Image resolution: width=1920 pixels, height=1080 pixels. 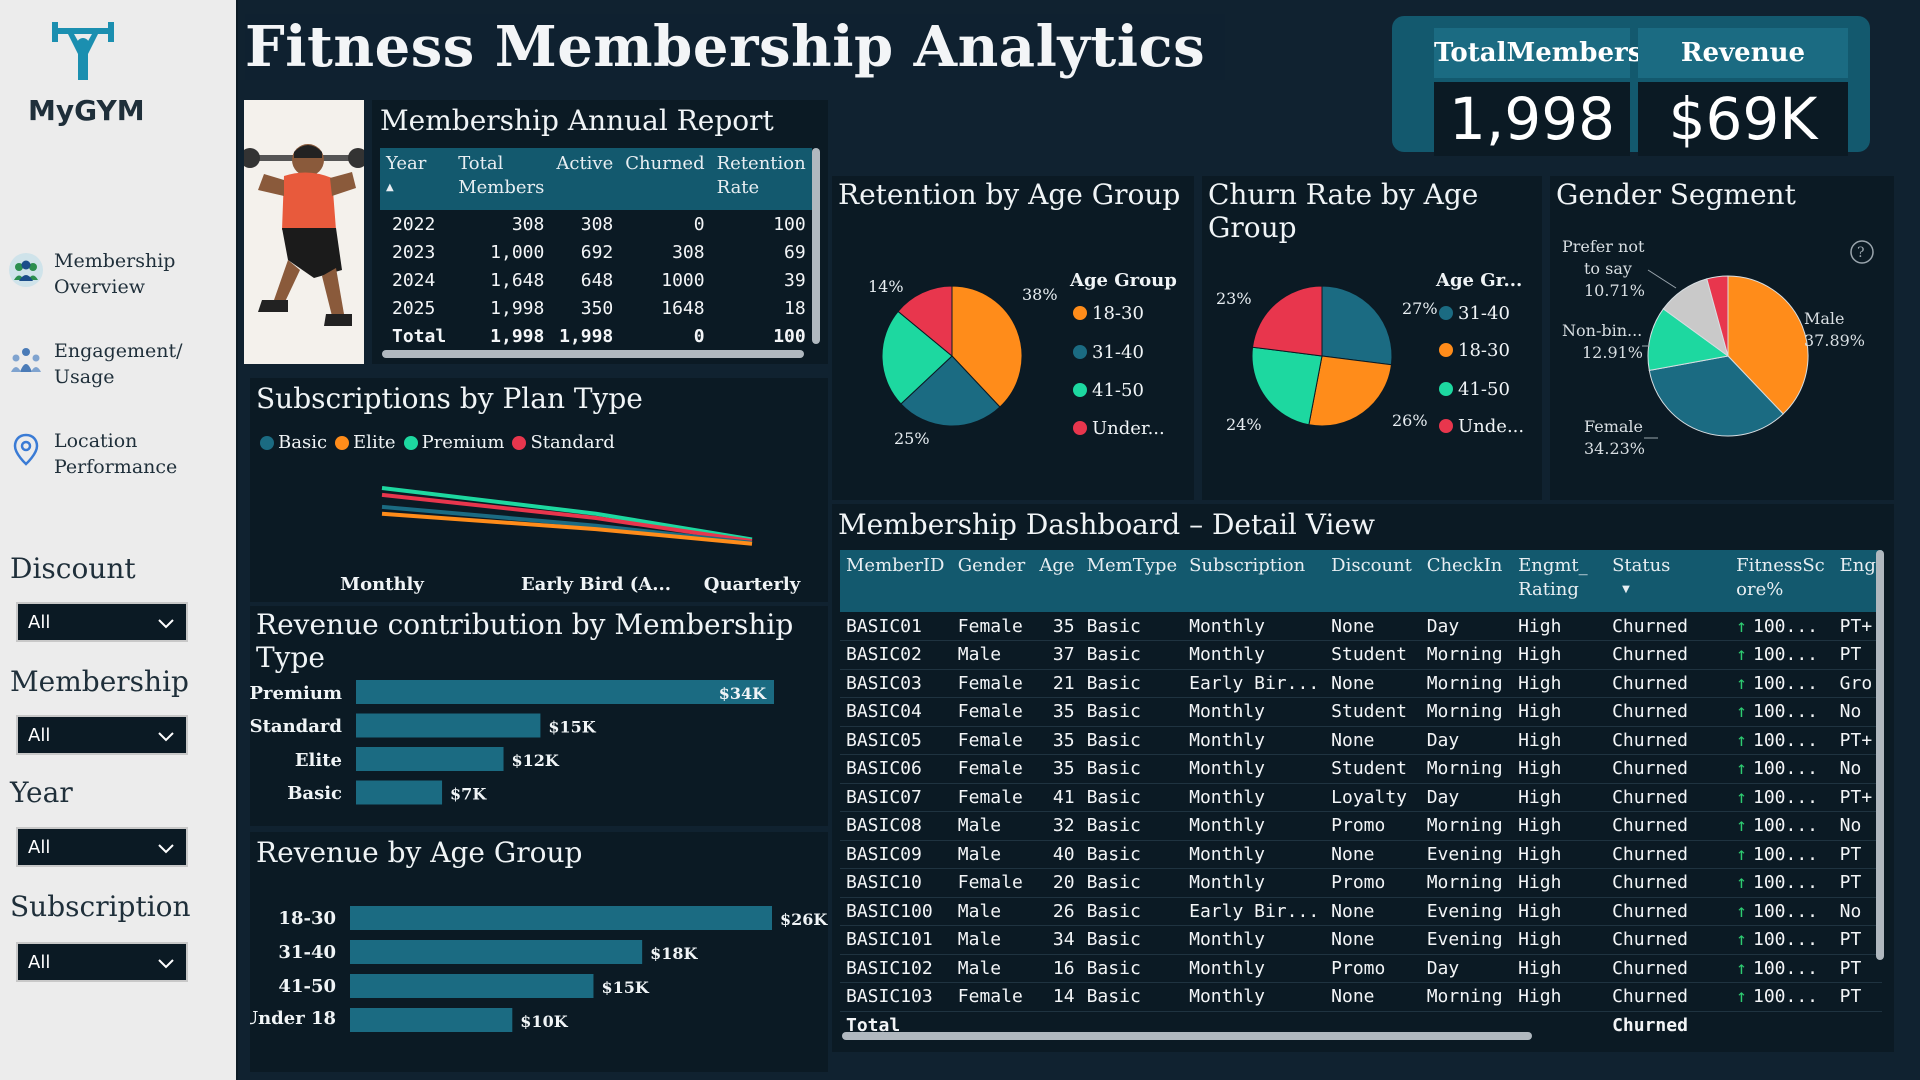 What do you see at coordinates (567, 528) in the screenshot?
I see `series-line-elite` at bounding box center [567, 528].